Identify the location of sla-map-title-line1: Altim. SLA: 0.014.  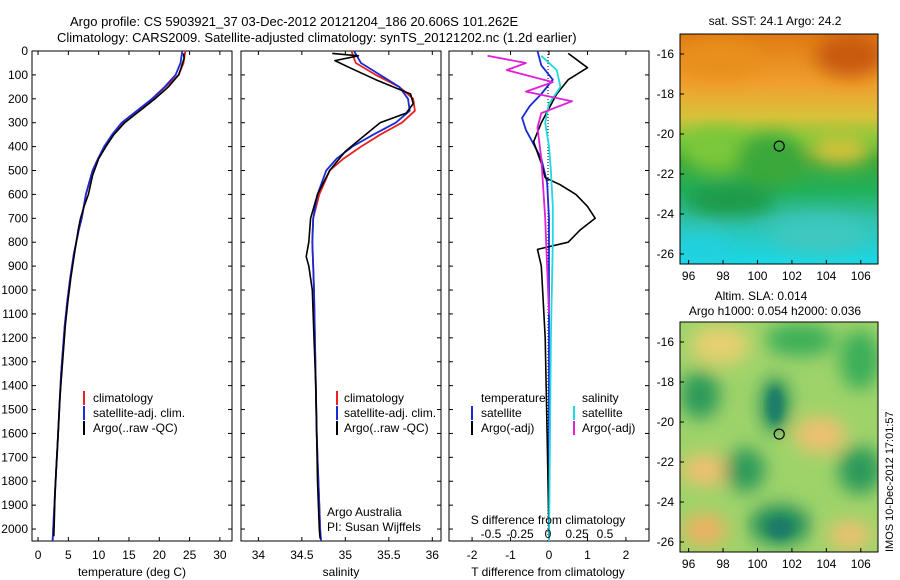
(761, 296).